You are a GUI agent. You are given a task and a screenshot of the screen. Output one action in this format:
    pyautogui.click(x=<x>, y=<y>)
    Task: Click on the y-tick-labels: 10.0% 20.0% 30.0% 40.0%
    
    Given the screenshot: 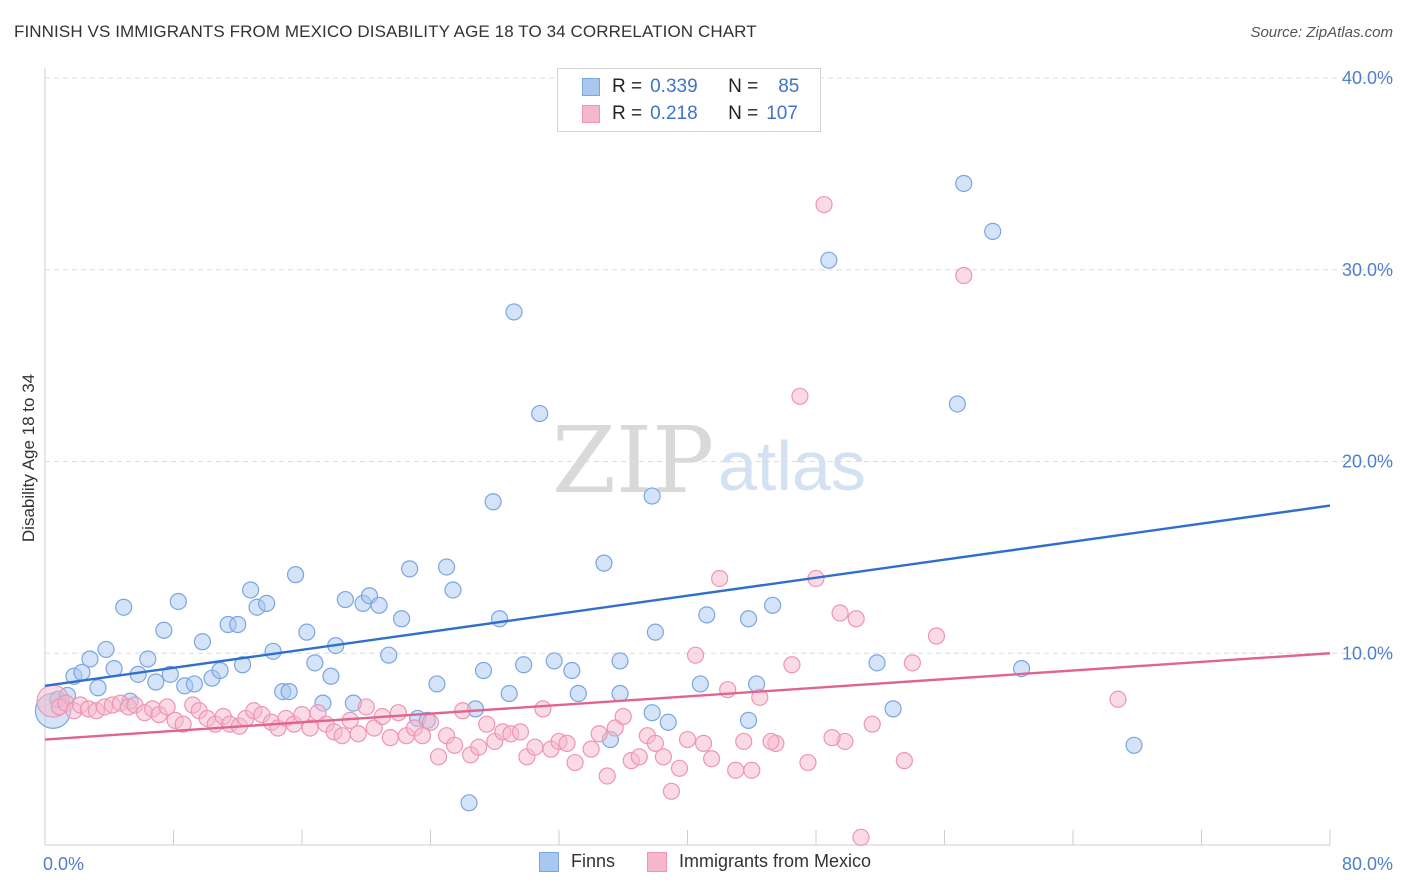 What is the action you would take?
    pyautogui.click(x=1367, y=365)
    